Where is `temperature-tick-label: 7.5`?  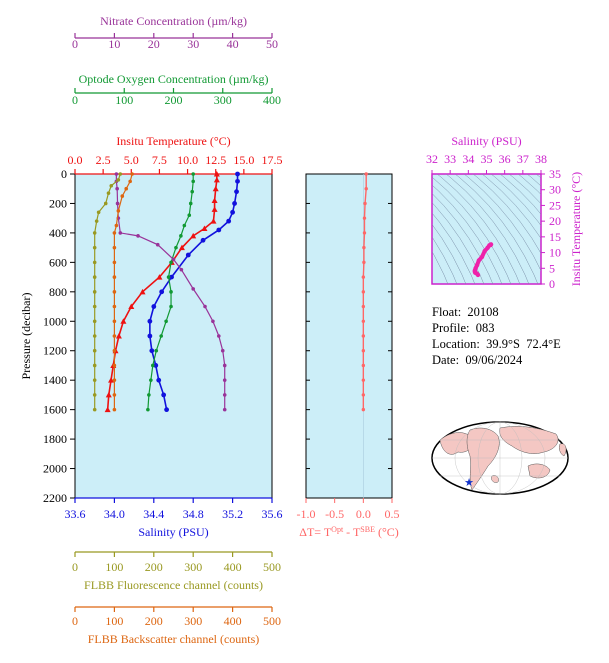
temperature-tick-label: 7.5 is located at coordinates (159, 160).